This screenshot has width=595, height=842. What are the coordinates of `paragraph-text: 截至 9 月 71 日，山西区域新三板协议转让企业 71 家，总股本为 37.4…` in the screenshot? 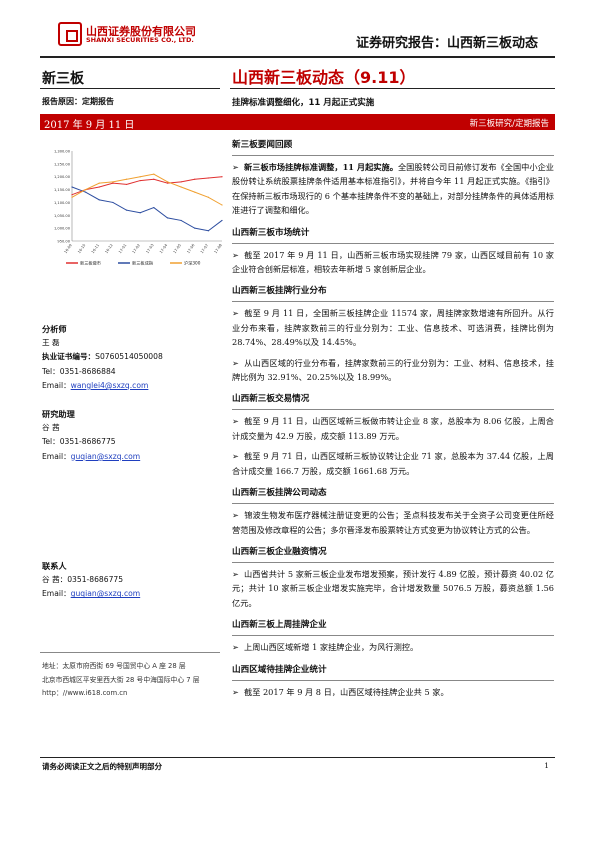 It's located at (393, 463).